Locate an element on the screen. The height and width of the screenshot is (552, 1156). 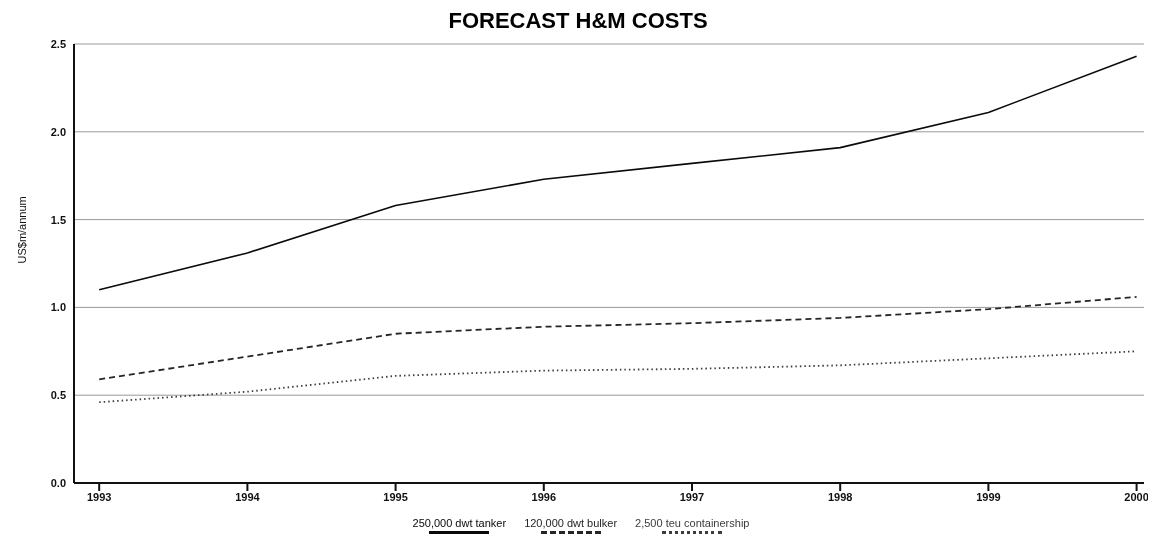
x-tick-label: 1993 is located at coordinates (99, 496).